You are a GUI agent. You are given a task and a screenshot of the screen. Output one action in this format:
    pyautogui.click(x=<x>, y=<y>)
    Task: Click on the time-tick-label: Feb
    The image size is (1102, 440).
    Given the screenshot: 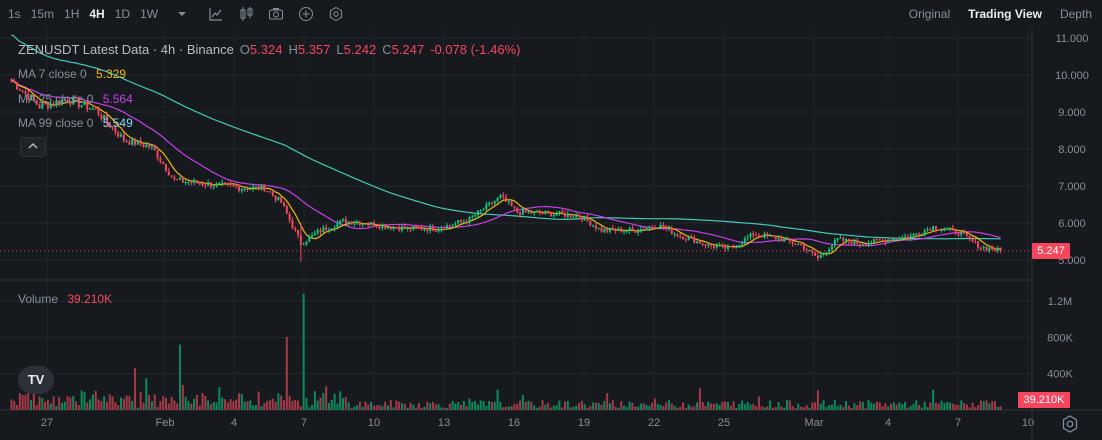 What is the action you would take?
    pyautogui.click(x=165, y=423)
    